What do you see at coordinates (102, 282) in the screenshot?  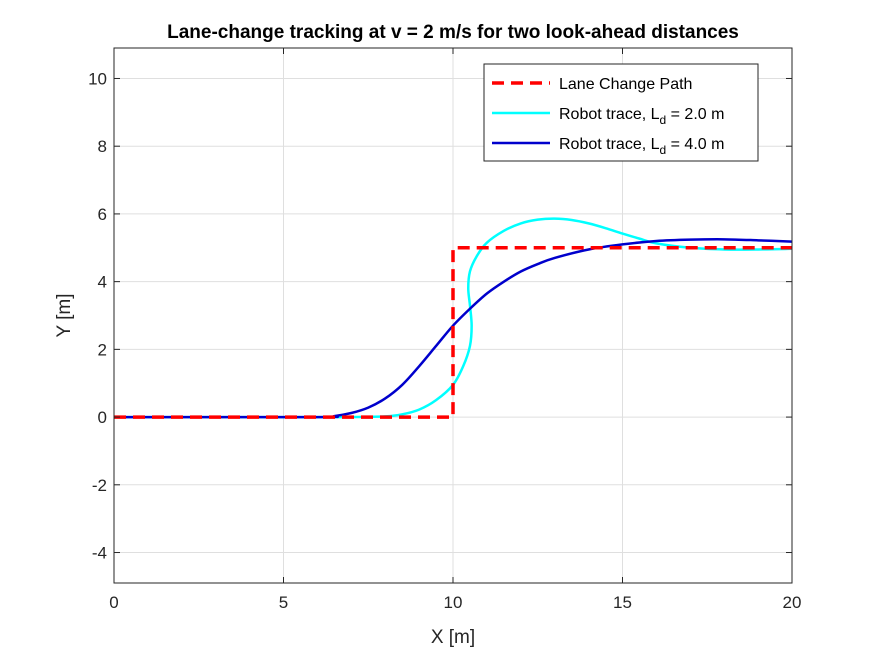 I see `y-tick-label: 4` at bounding box center [102, 282].